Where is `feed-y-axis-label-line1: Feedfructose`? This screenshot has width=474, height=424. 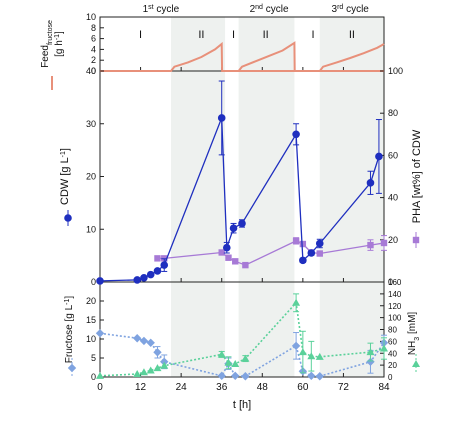
feed-y-axis-label-line1: Feedfructose is located at coordinates (47, 44).